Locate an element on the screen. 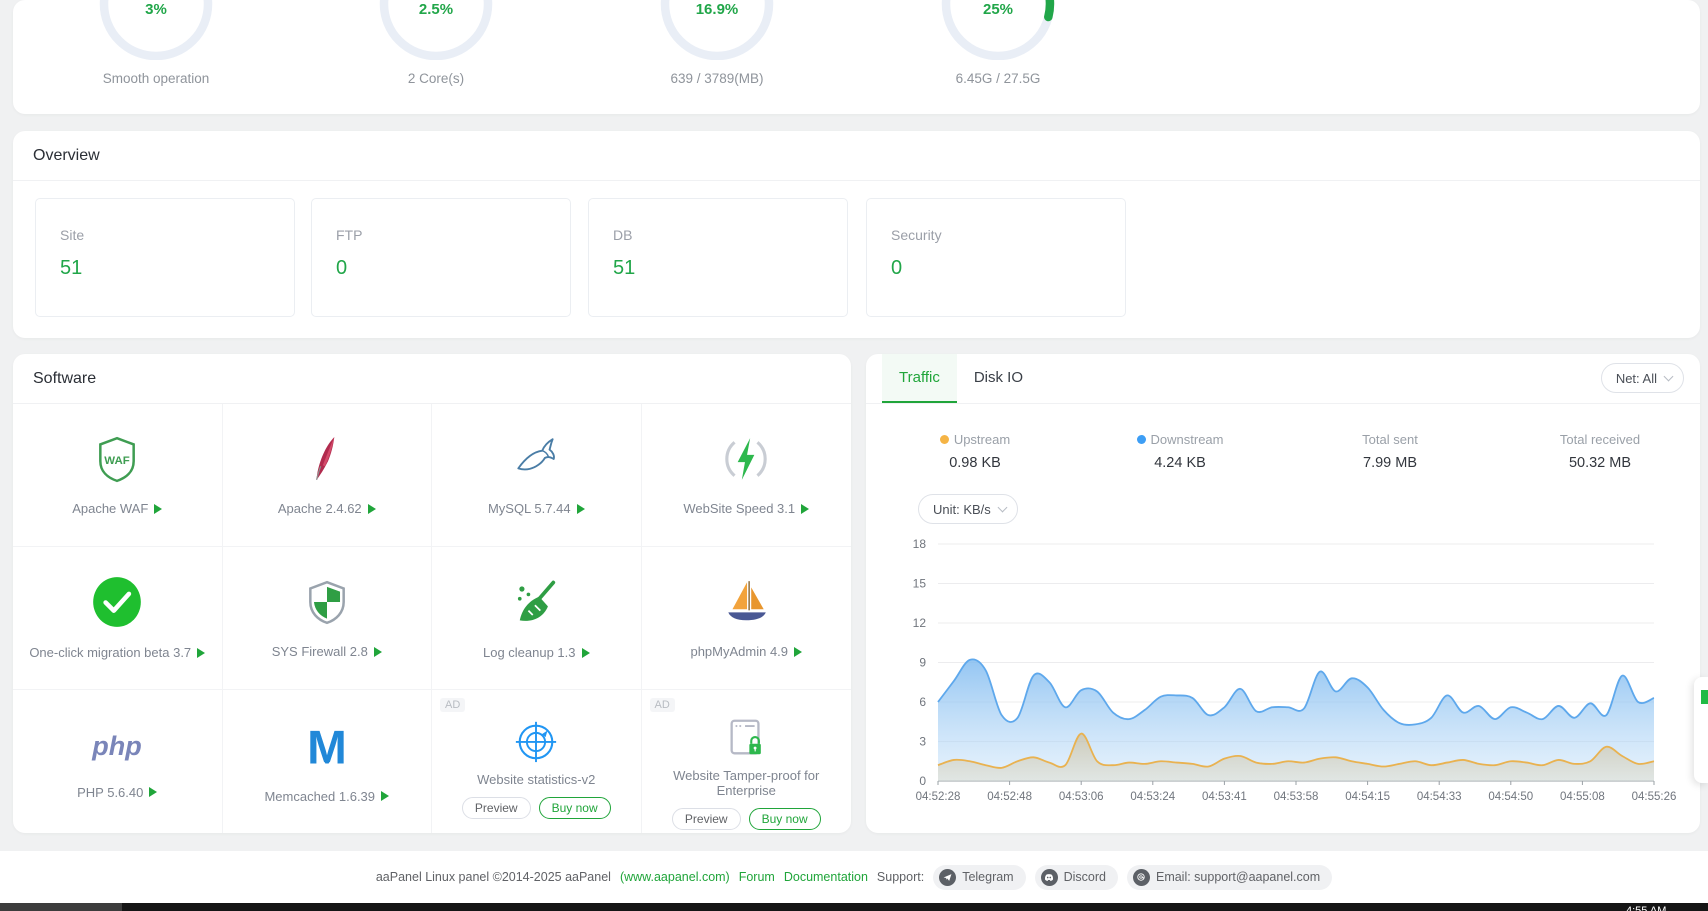 The image size is (1708, 911). stat-upstream: Upstream 0.98 KB is located at coordinates (975, 451).